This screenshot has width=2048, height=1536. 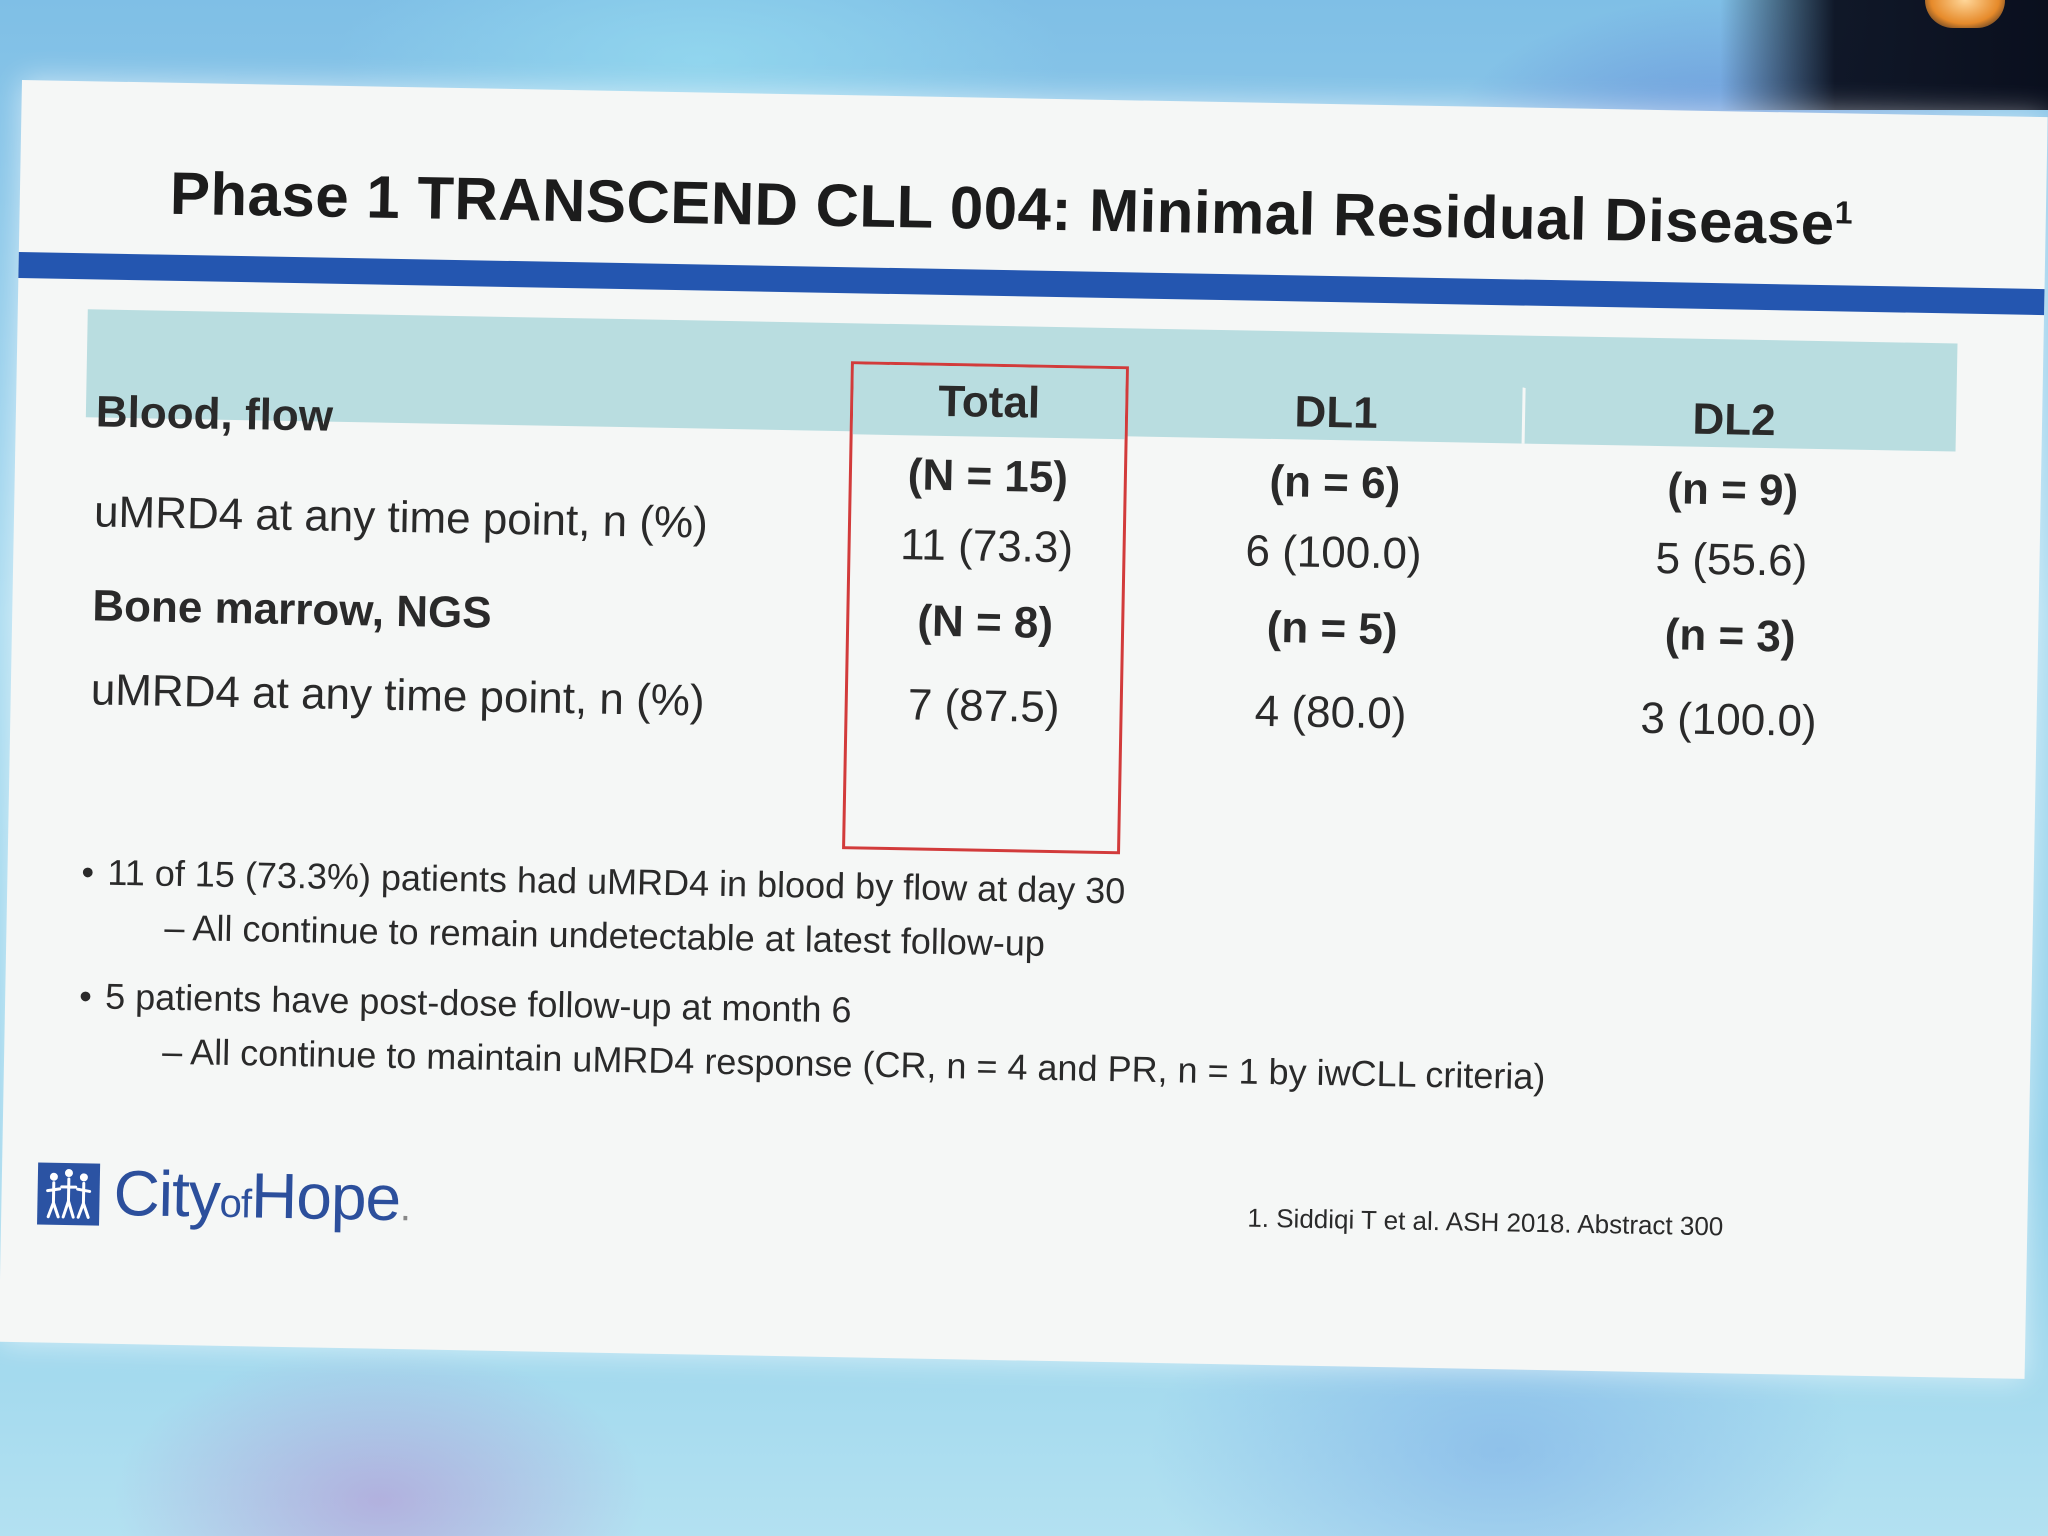 What do you see at coordinates (983, 706) in the screenshot?
I see `marrow-value-total: 7 (87.5)` at bounding box center [983, 706].